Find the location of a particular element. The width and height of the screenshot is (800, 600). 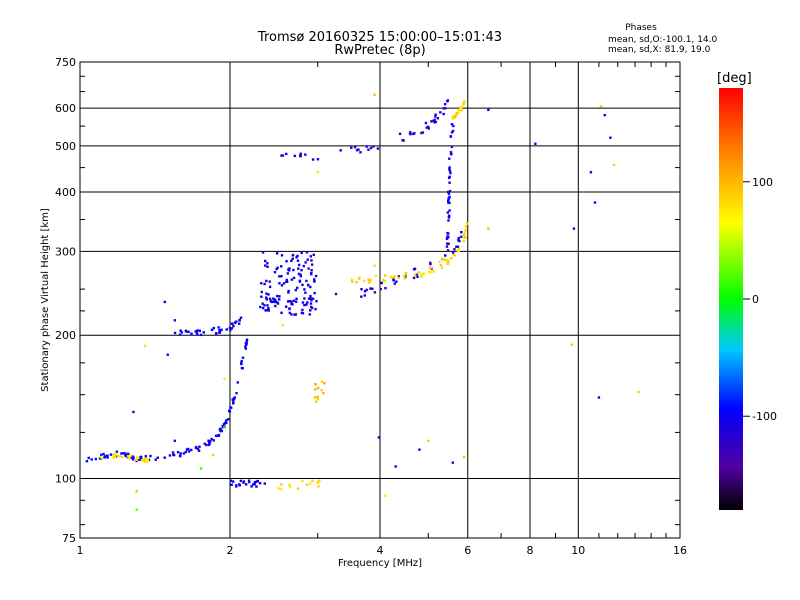

chart-title: Tromsø 20160325 15:00:00–15:01:43 is located at coordinates (379, 37).